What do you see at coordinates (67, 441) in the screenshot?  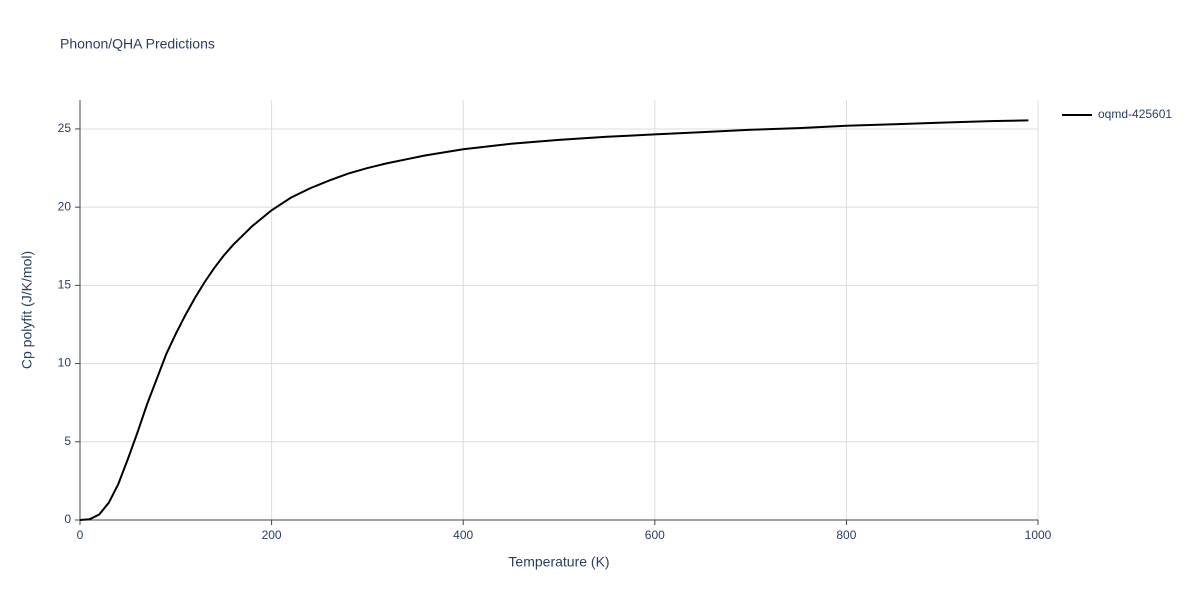 I see `y-tick-label: 5` at bounding box center [67, 441].